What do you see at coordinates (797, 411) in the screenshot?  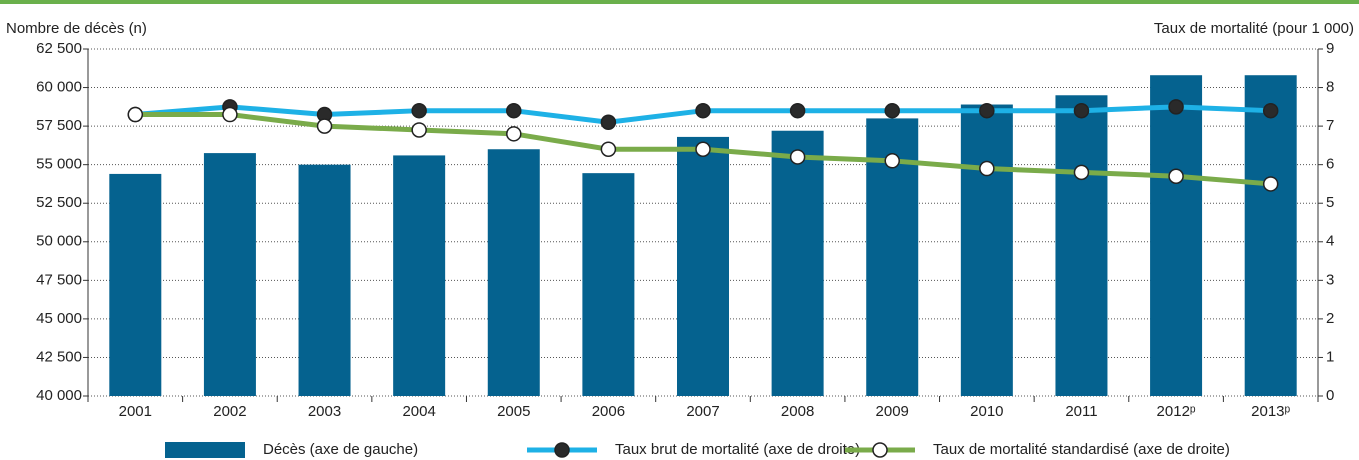 I see `x-tick-label: 2008` at bounding box center [797, 411].